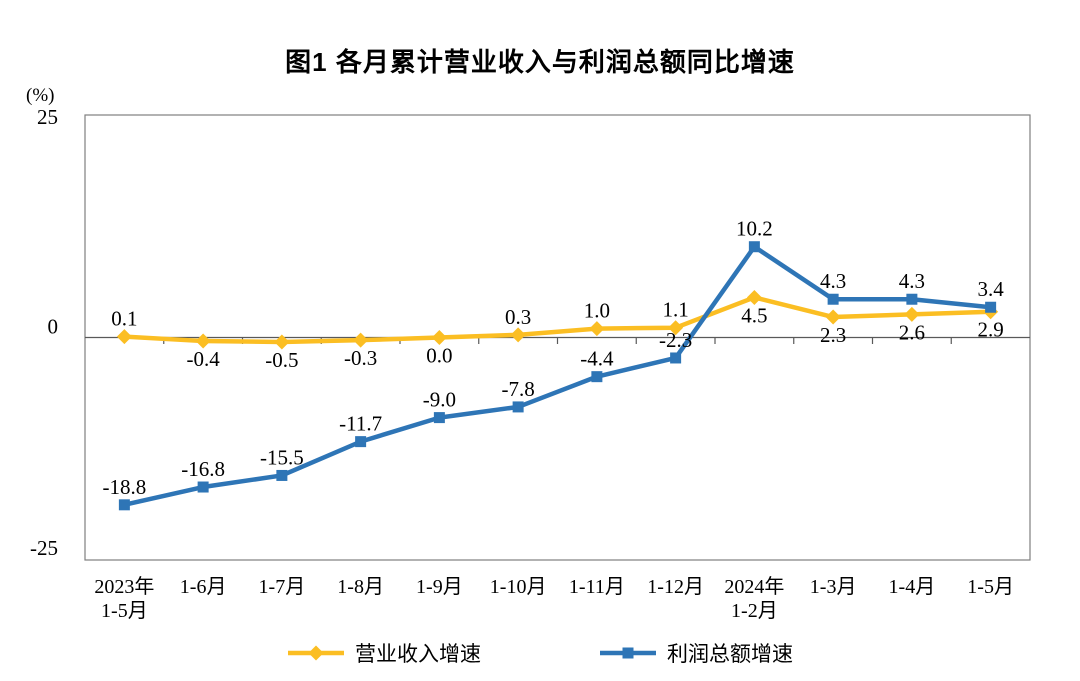 The height and width of the screenshot is (681, 1080). Describe the element at coordinates (282, 457) in the screenshot. I see `data-label: -15.5` at that location.